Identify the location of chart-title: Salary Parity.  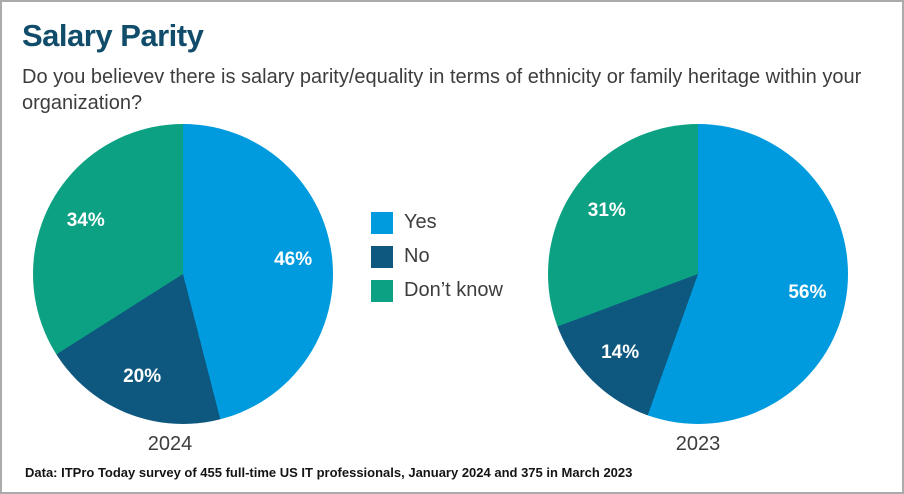
(113, 35).